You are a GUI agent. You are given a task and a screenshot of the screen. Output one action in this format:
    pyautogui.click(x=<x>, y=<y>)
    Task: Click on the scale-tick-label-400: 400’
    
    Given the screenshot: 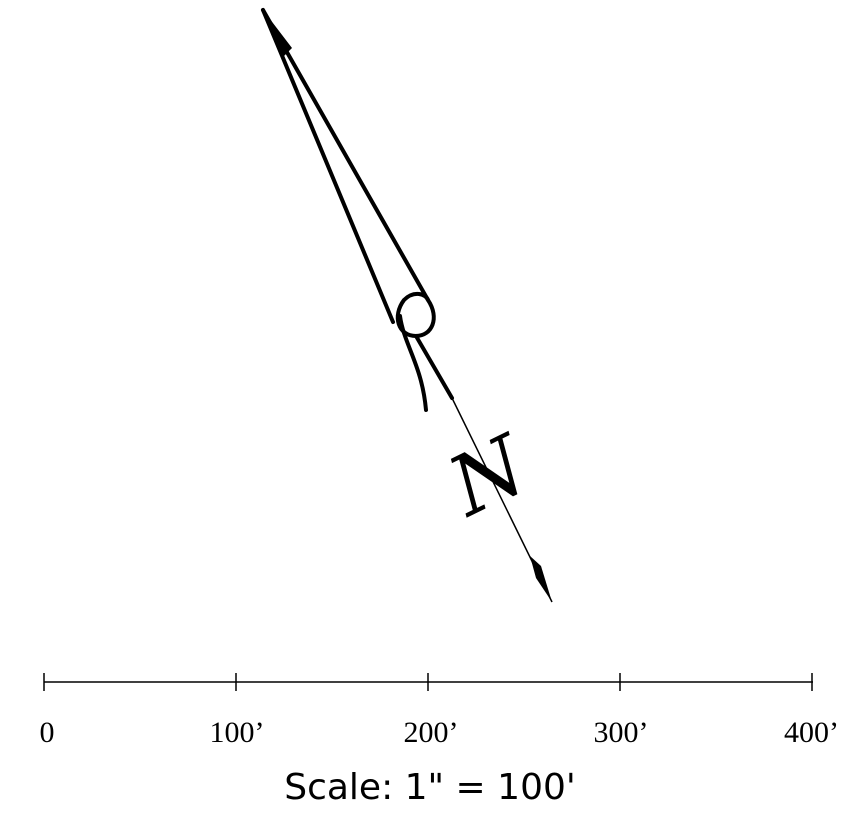 What is the action you would take?
    pyautogui.click(x=811, y=732)
    